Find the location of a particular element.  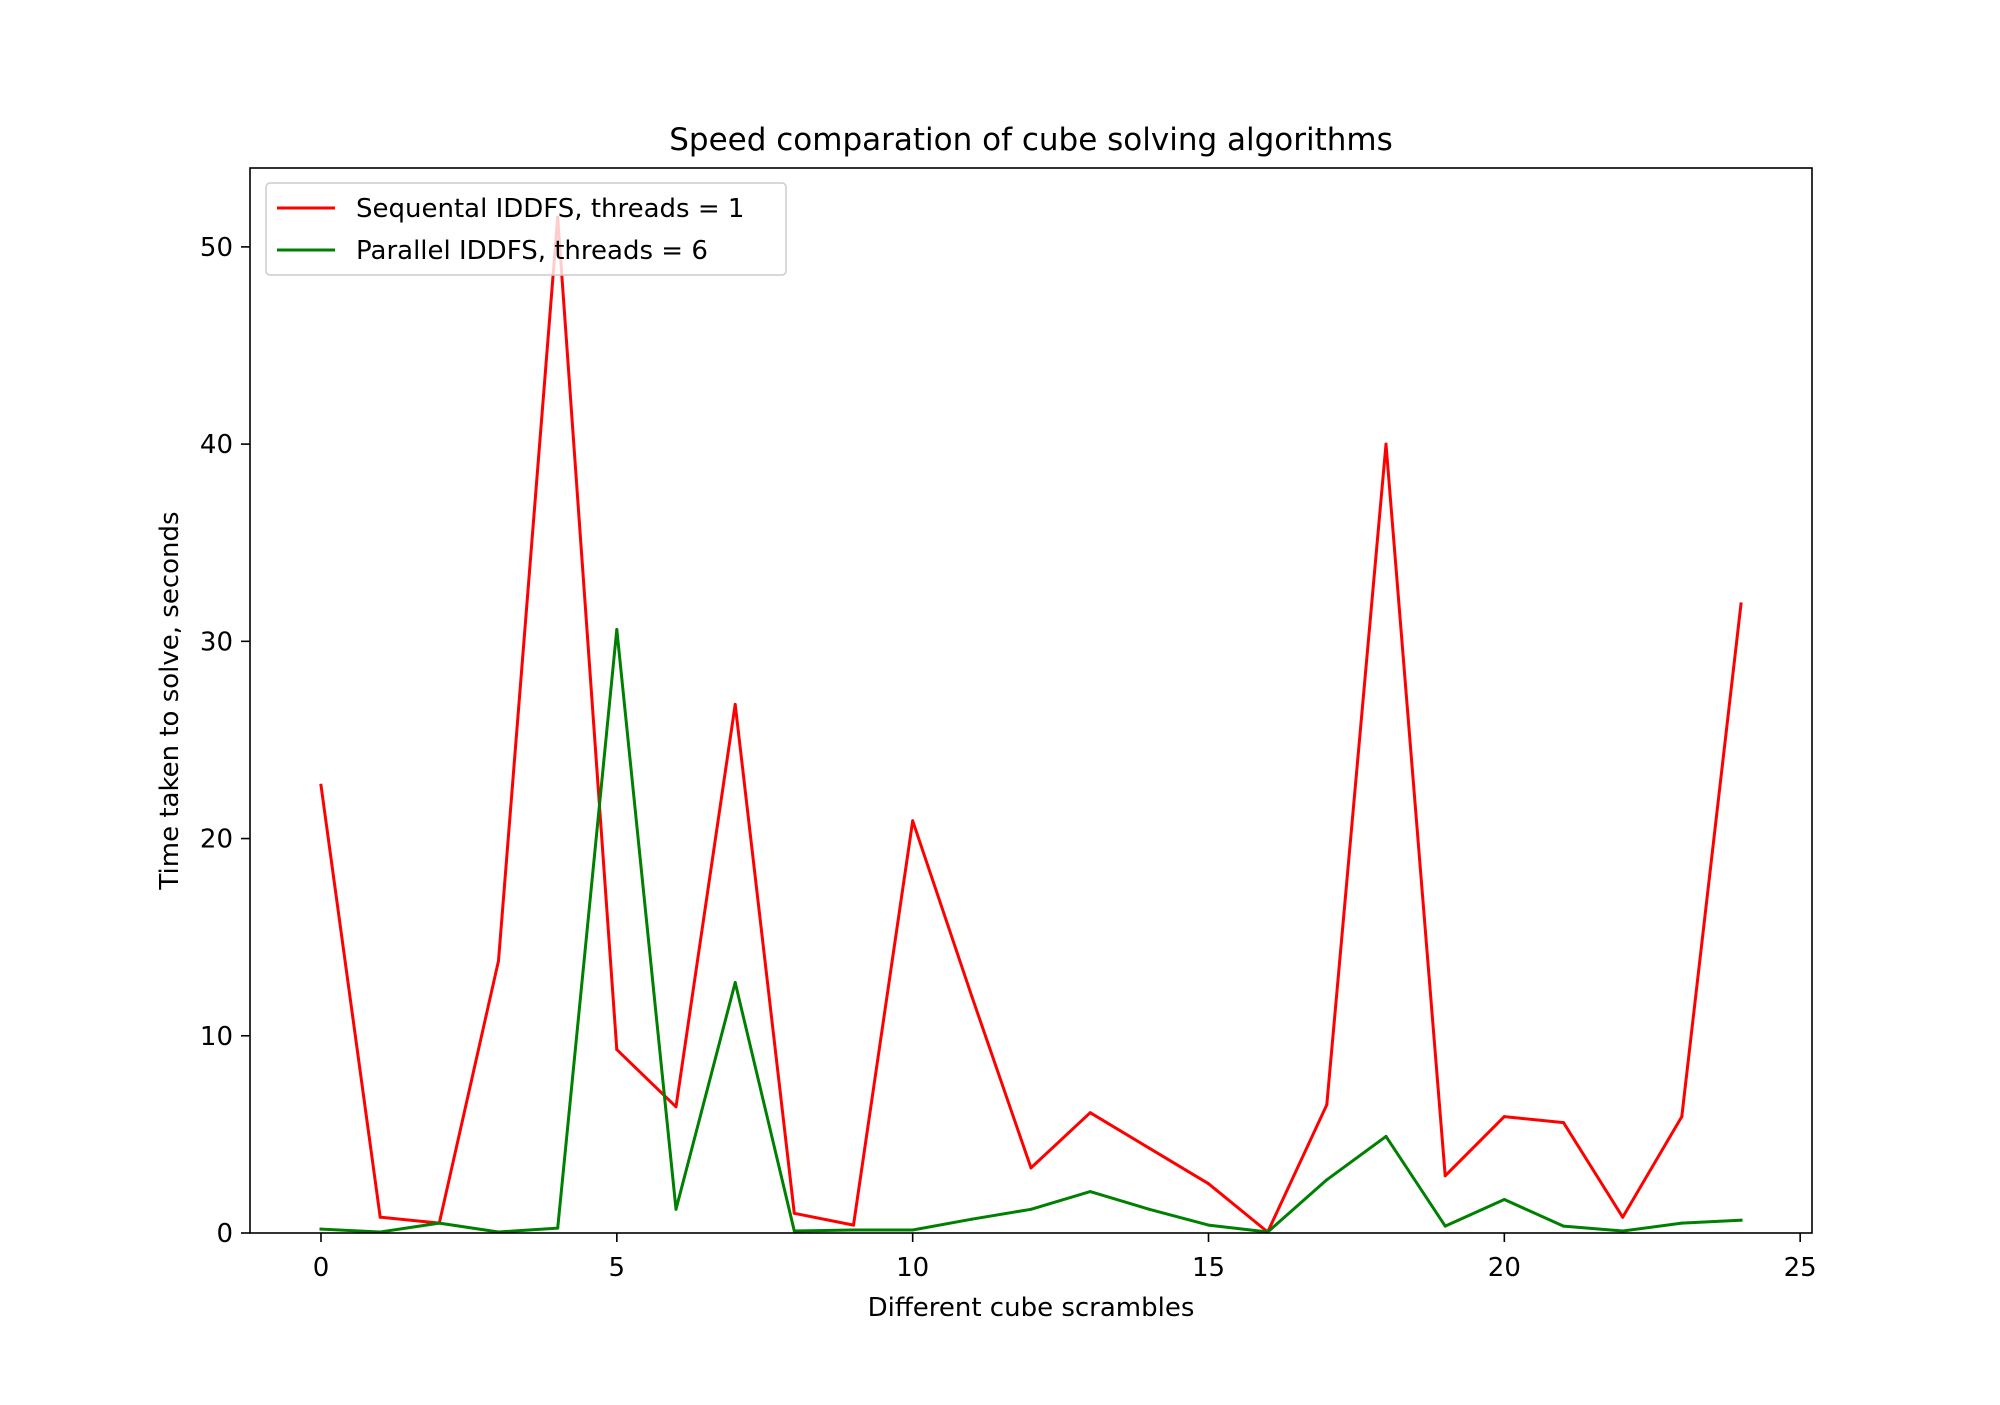

y-tick-label-40: 40 is located at coordinates (216, 445).